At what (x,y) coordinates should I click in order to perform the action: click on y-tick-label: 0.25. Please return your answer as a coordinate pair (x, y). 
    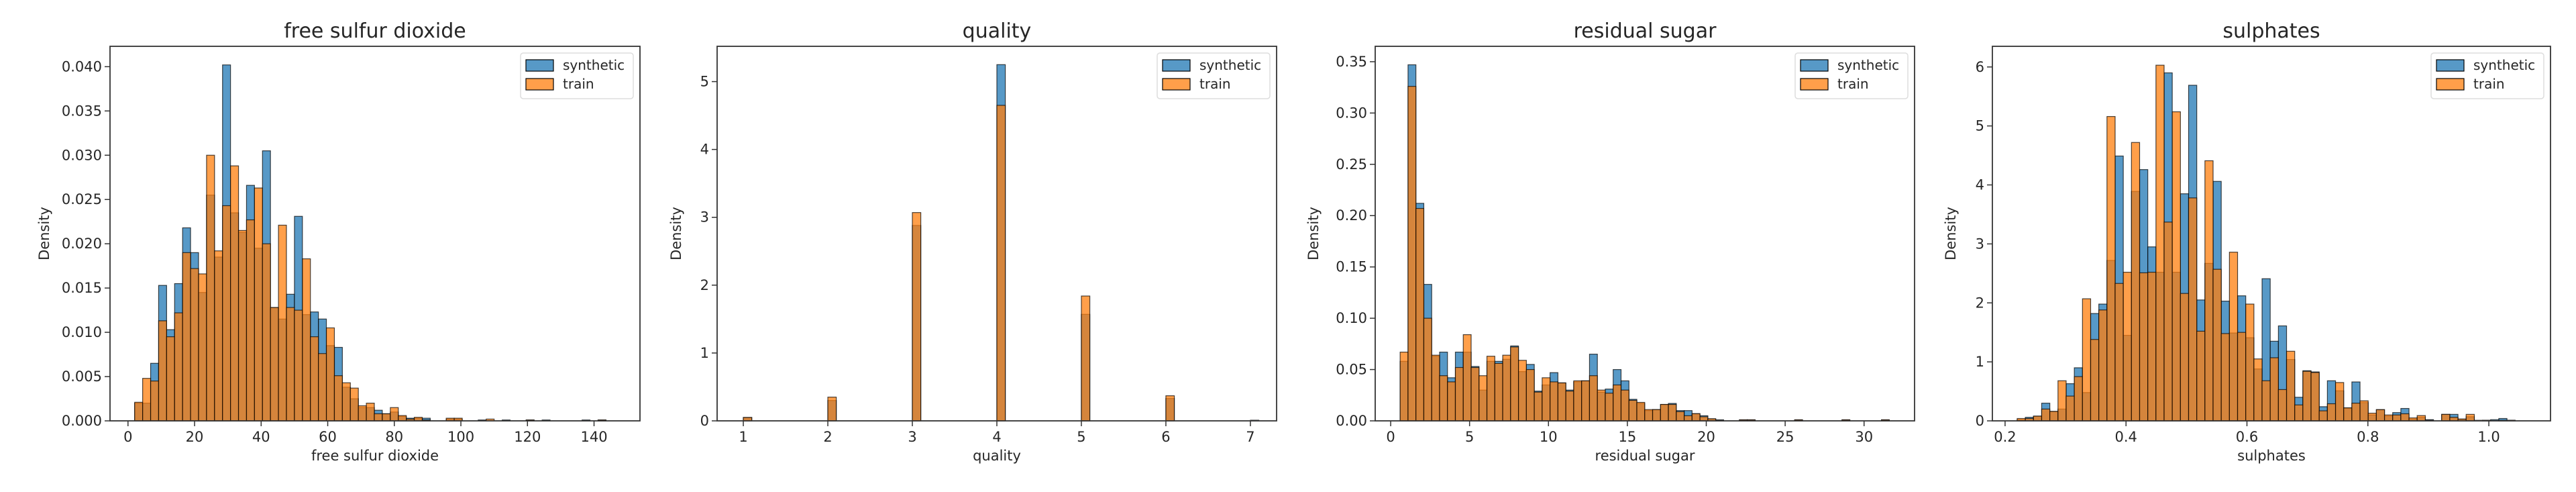
    Looking at the image, I should click on (1351, 164).